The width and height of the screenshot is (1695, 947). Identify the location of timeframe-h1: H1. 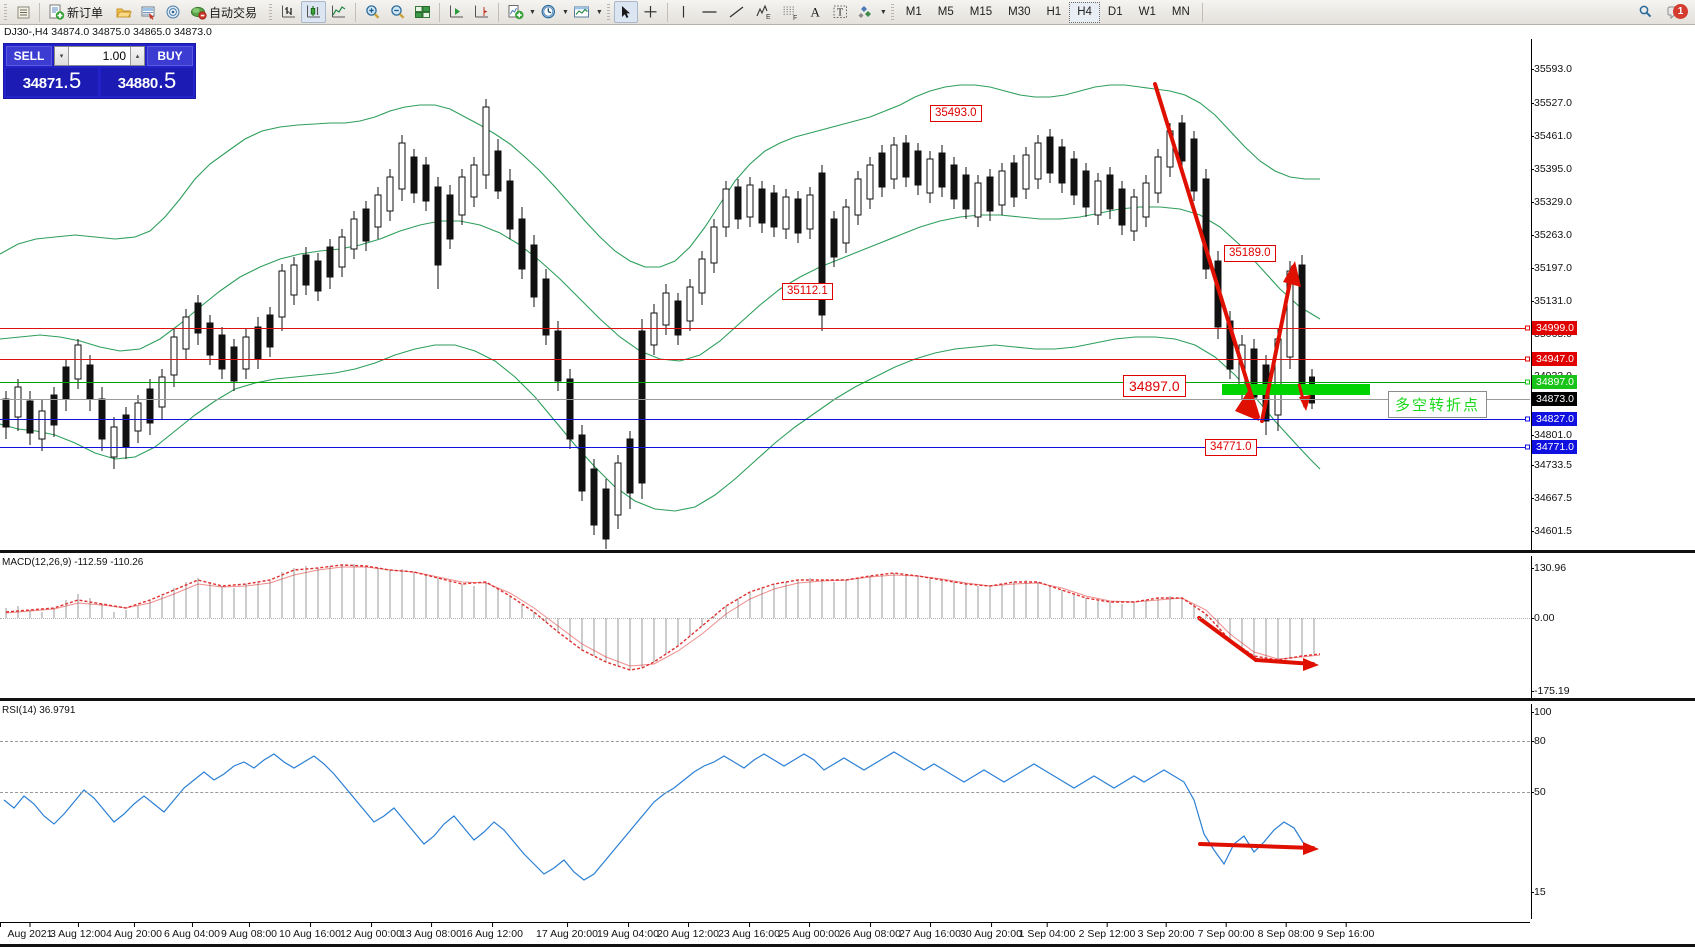
(1054, 12).